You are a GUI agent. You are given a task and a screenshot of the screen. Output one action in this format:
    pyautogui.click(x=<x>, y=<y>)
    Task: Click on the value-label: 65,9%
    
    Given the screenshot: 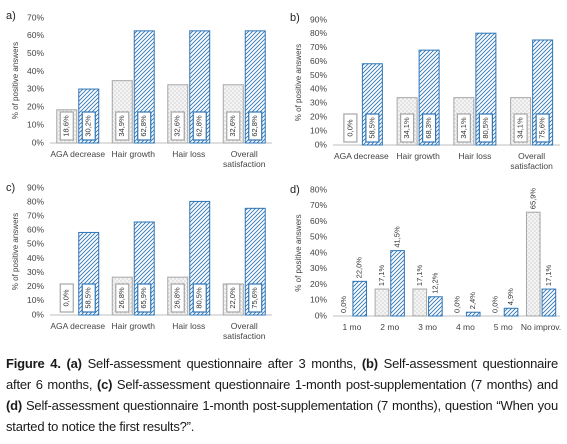 What is the action you would take?
    pyautogui.click(x=532, y=199)
    